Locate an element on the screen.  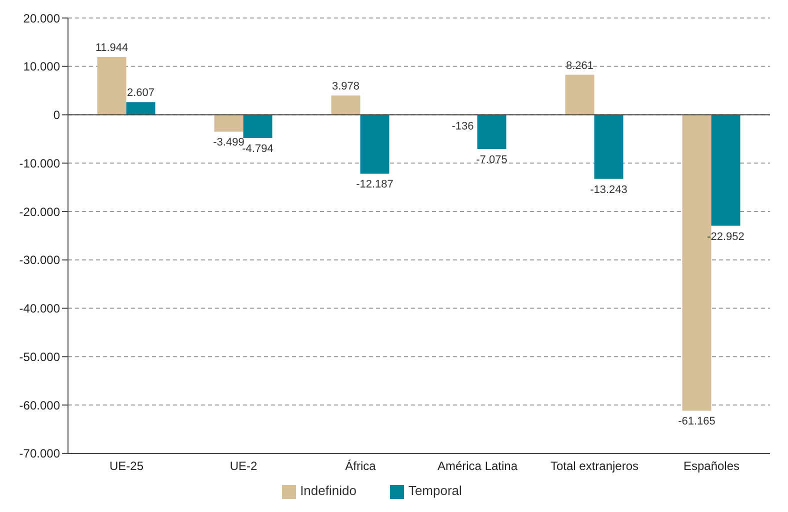
y-tick-label: -10.000 is located at coordinates (39, 163).